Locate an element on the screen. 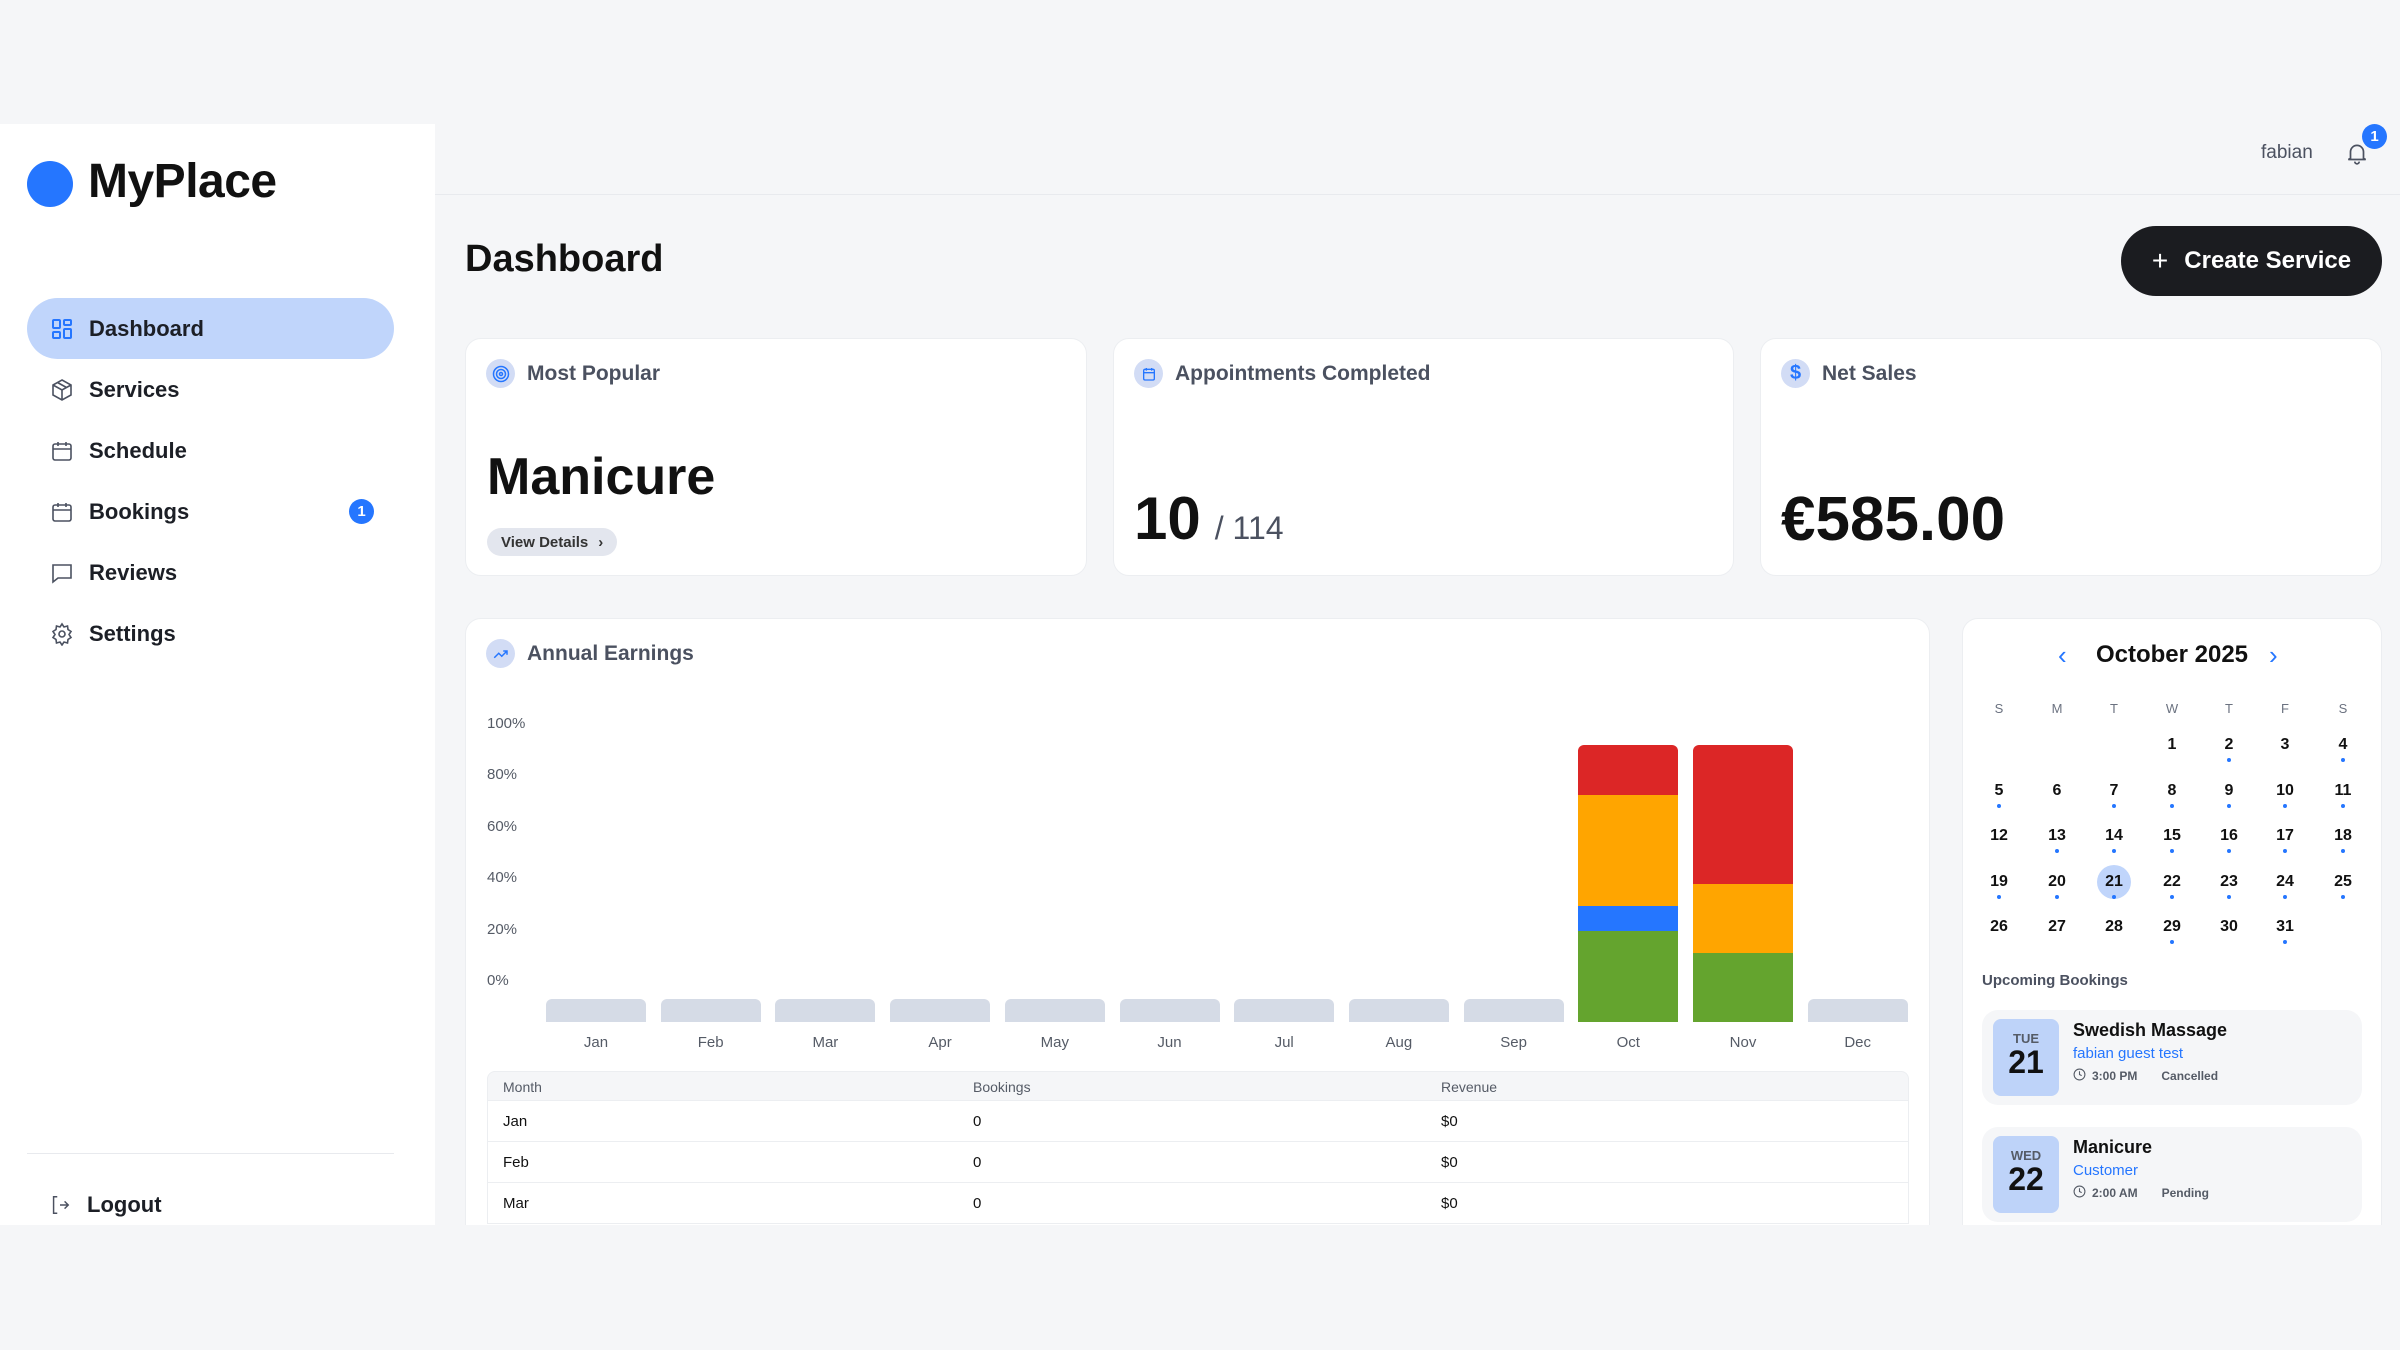  logout-button: Logout is located at coordinates (210, 1204).